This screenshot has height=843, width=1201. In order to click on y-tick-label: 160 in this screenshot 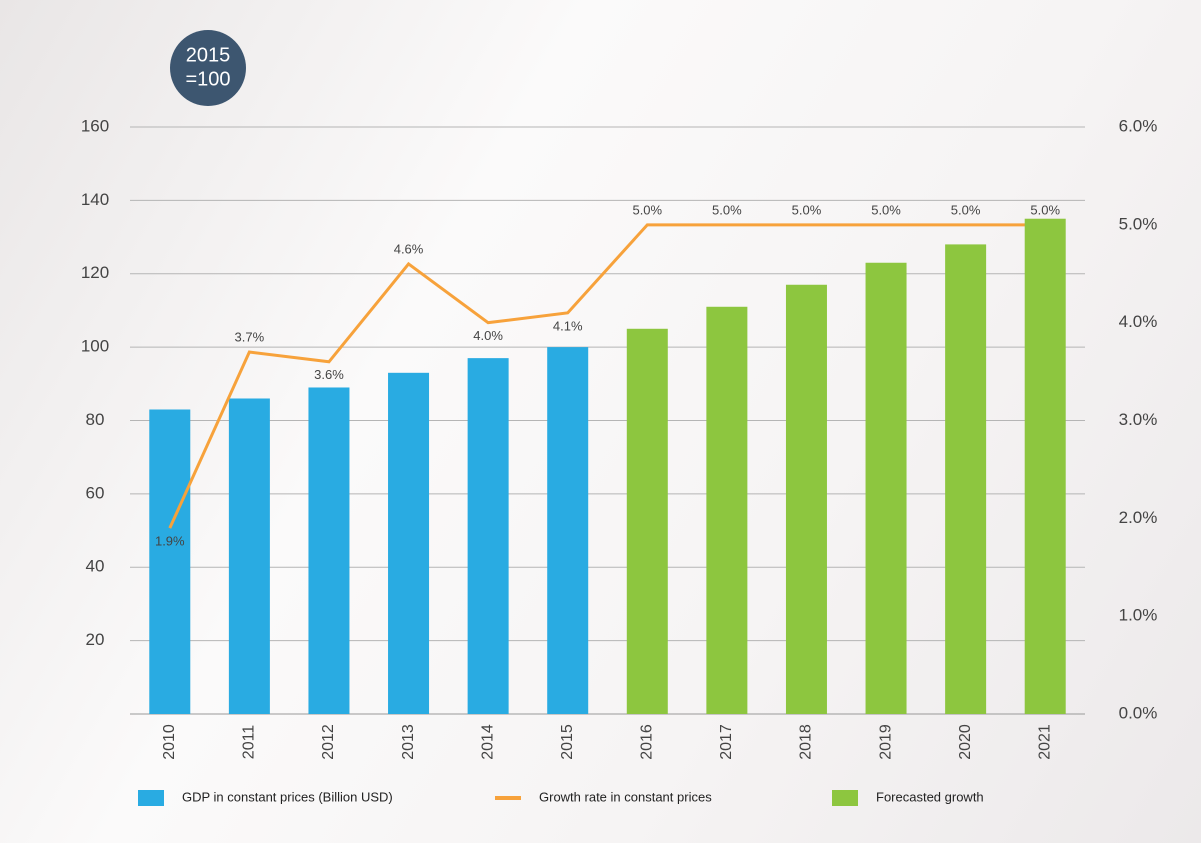, I will do `click(95, 125)`.